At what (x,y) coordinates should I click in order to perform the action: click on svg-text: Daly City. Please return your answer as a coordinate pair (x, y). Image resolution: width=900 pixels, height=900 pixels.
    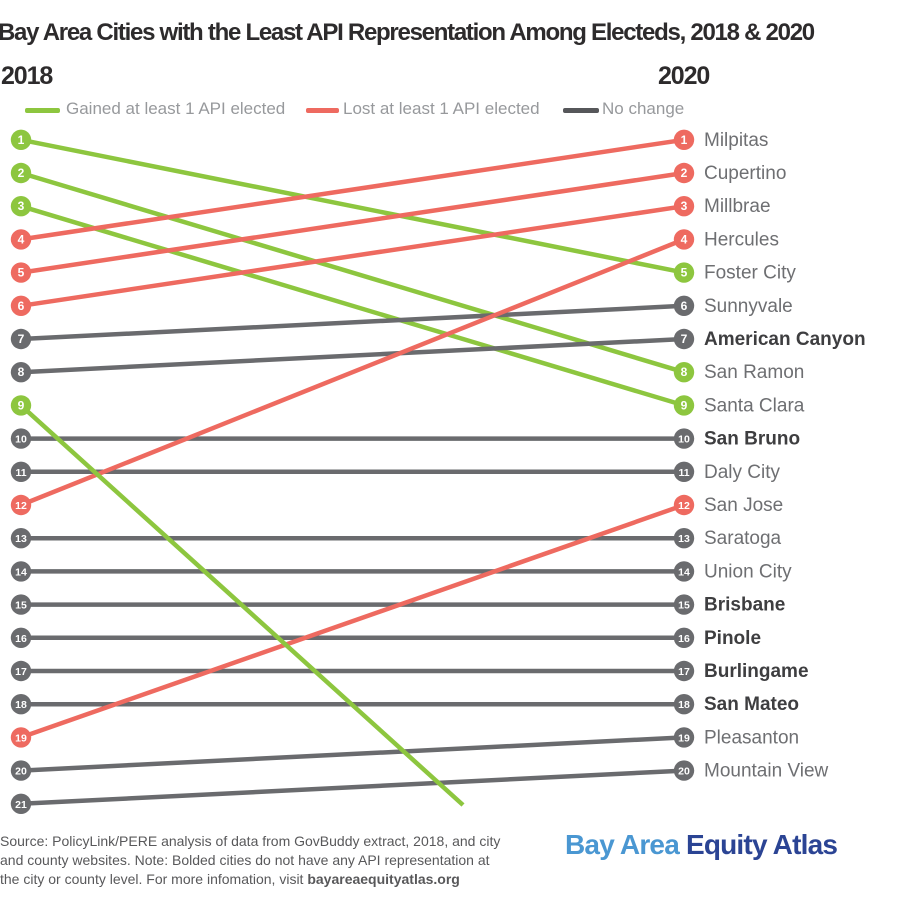
    Looking at the image, I should click on (742, 472).